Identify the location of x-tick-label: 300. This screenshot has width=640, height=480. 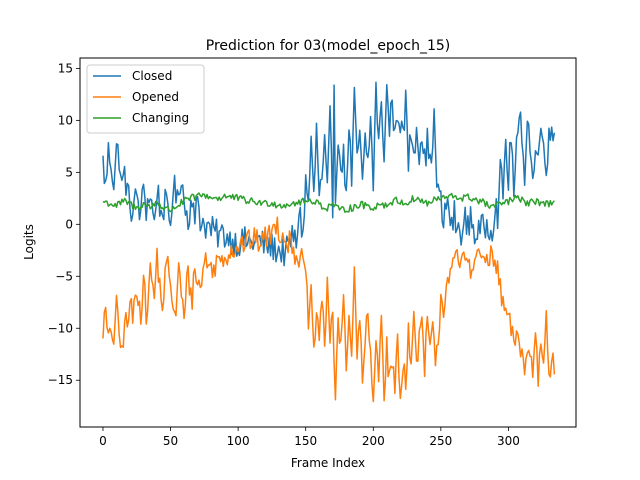
(508, 441).